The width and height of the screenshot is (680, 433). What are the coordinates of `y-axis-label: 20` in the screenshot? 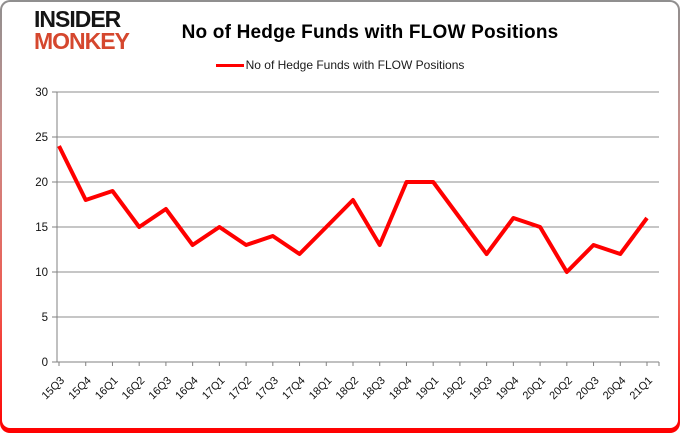 It's located at (41, 183).